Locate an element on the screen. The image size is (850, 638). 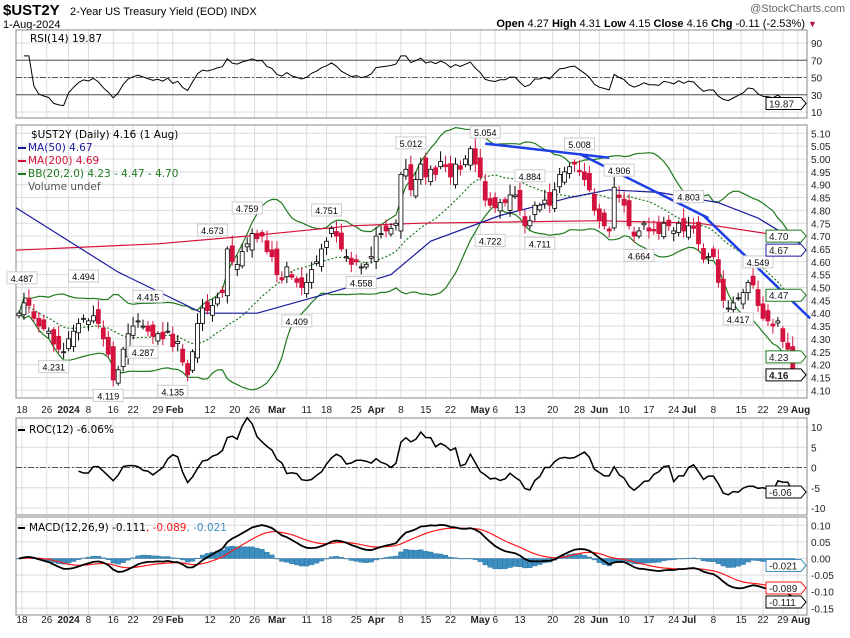
date-tick-label: May is located at coordinates (481, 620).